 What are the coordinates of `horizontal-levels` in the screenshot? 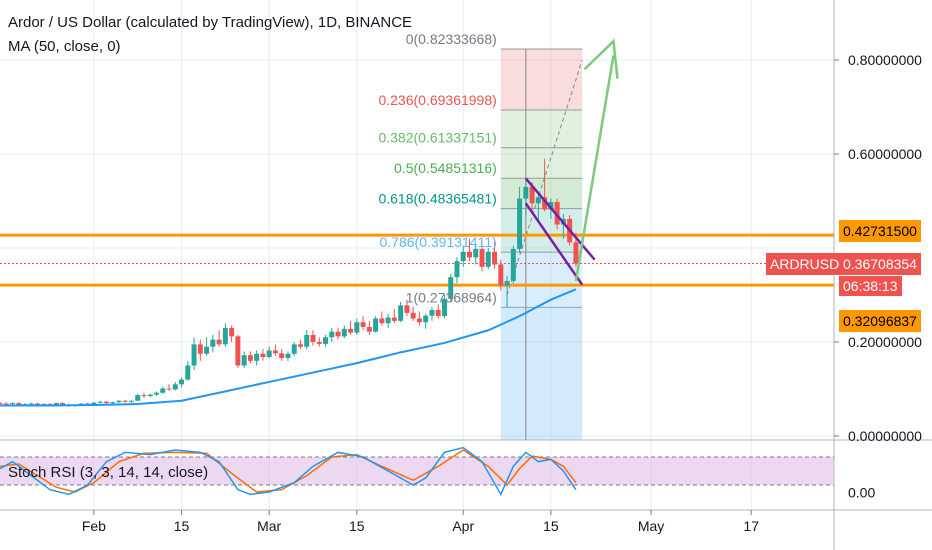 It's located at (417, 260).